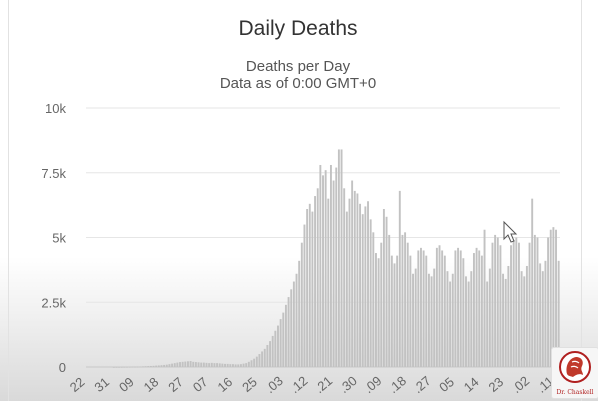  What do you see at coordinates (175, 384) in the screenshot?
I see `x-tick-label: 27` at bounding box center [175, 384].